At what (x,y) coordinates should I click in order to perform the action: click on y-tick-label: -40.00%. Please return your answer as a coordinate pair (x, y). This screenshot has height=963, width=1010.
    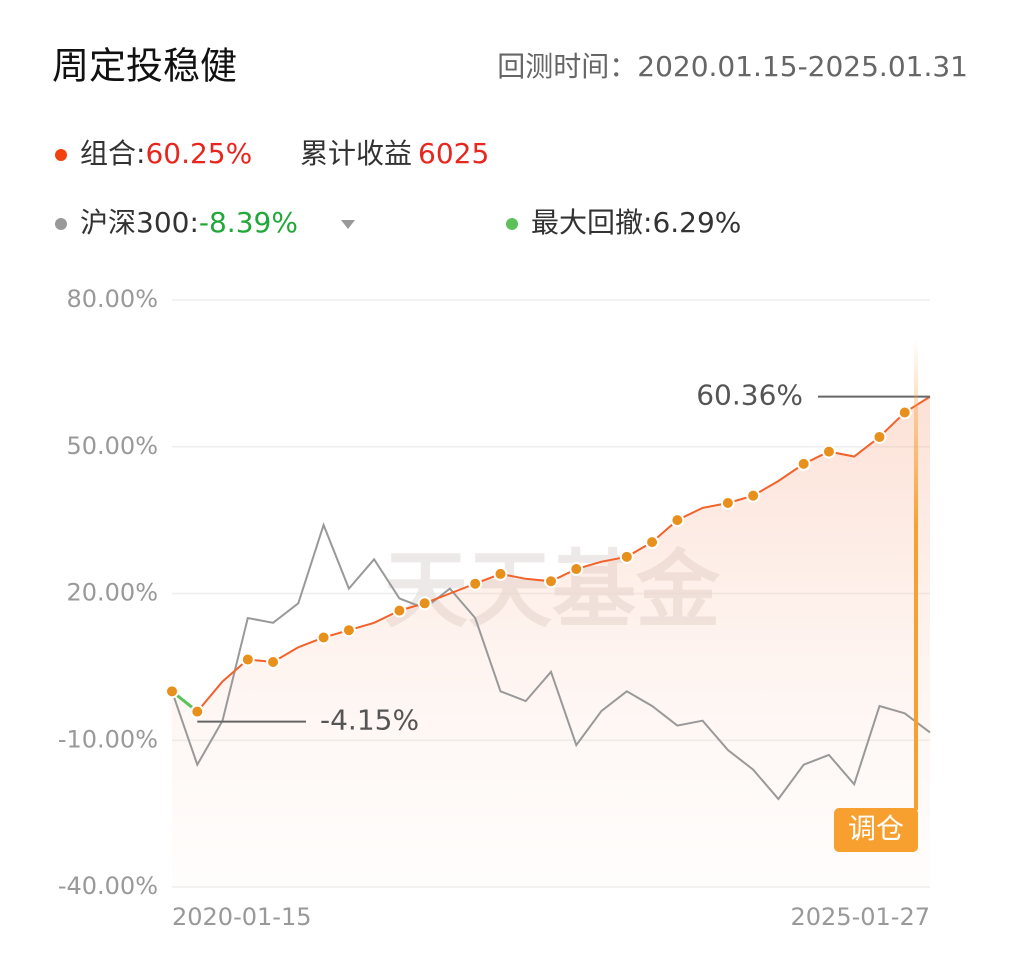
    Looking at the image, I should click on (108, 886).